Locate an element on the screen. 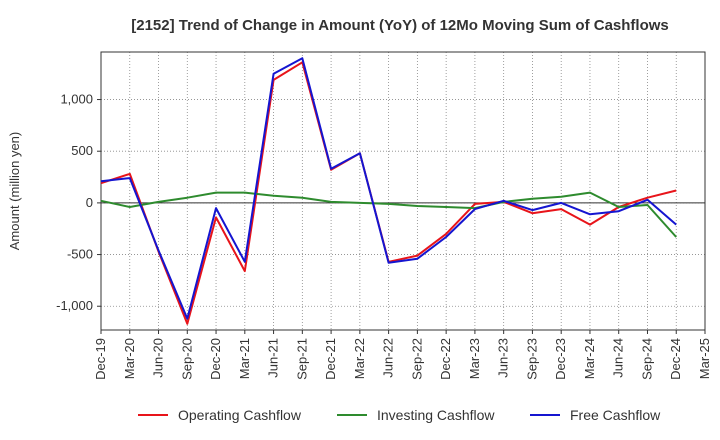 The width and height of the screenshot is (720, 440). series-line-investing-cashflow is located at coordinates (388, 214).